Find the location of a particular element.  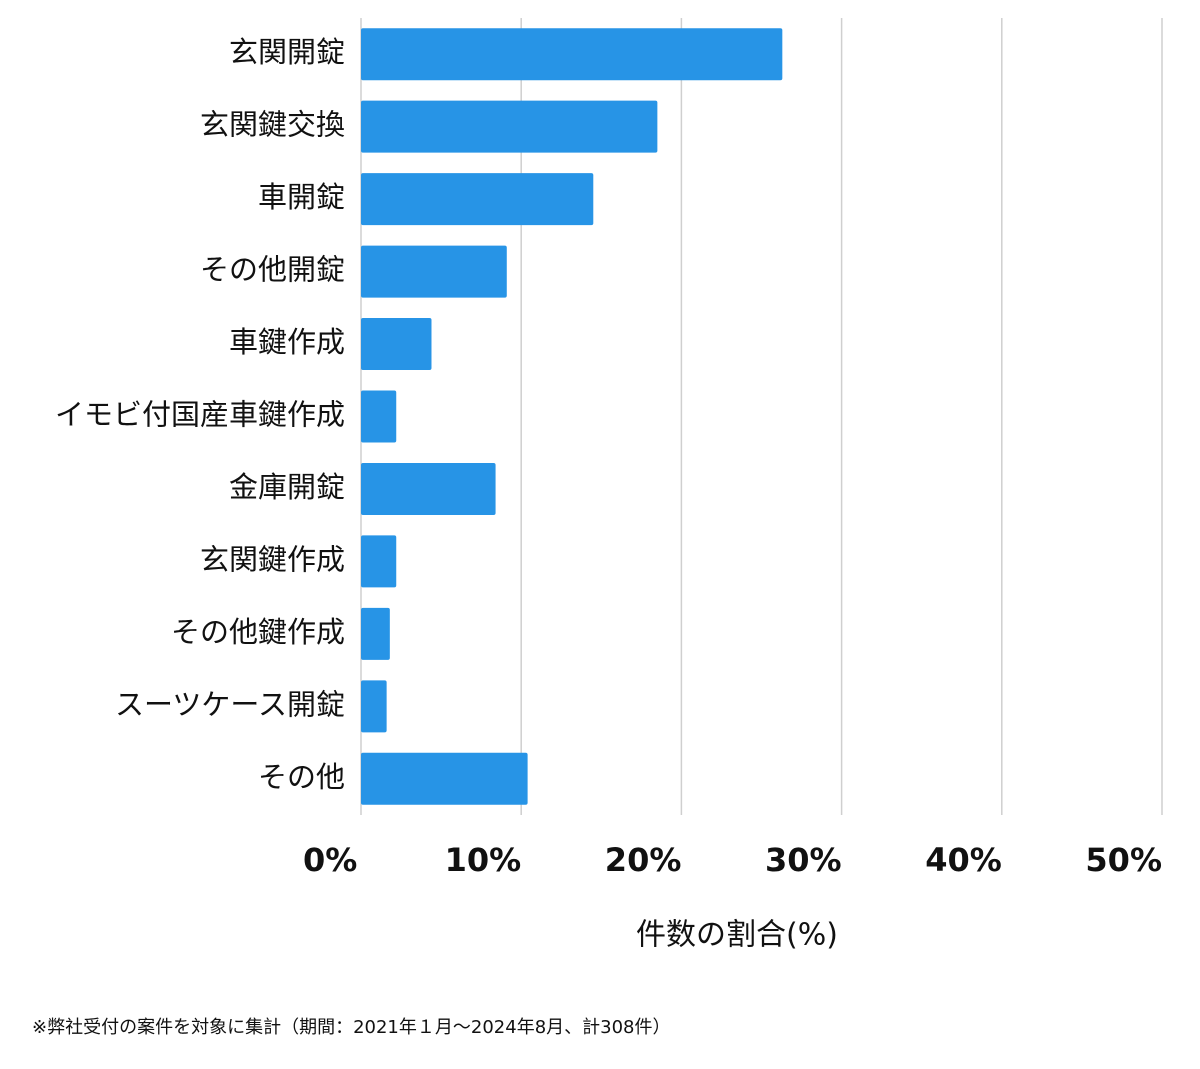

y-tick-label: 玄関開錠 is located at coordinates (287, 52).